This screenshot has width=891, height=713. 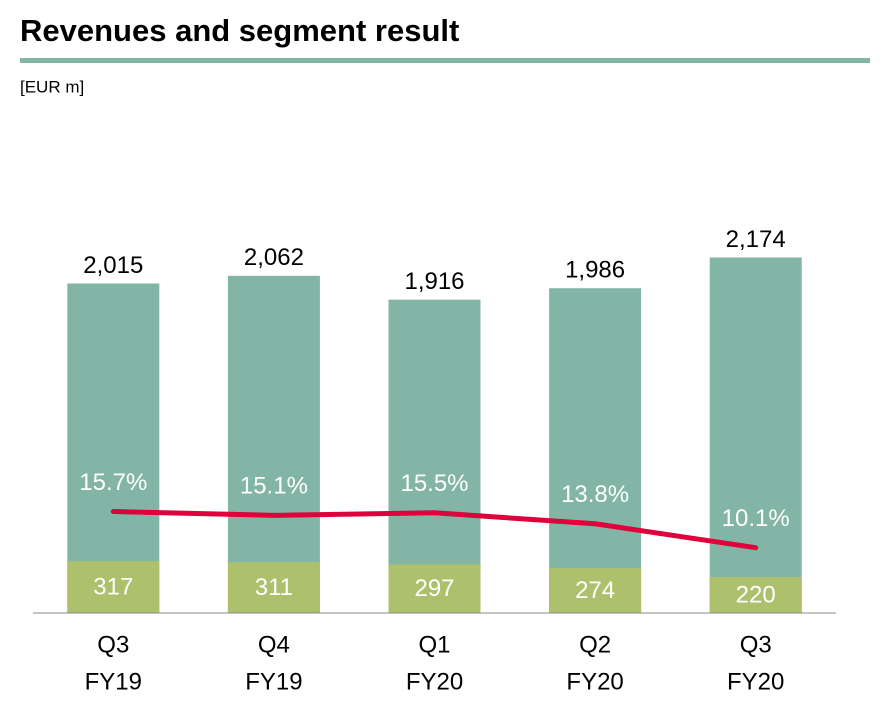 What do you see at coordinates (595, 270) in the screenshot?
I see `value-label: 1,986` at bounding box center [595, 270].